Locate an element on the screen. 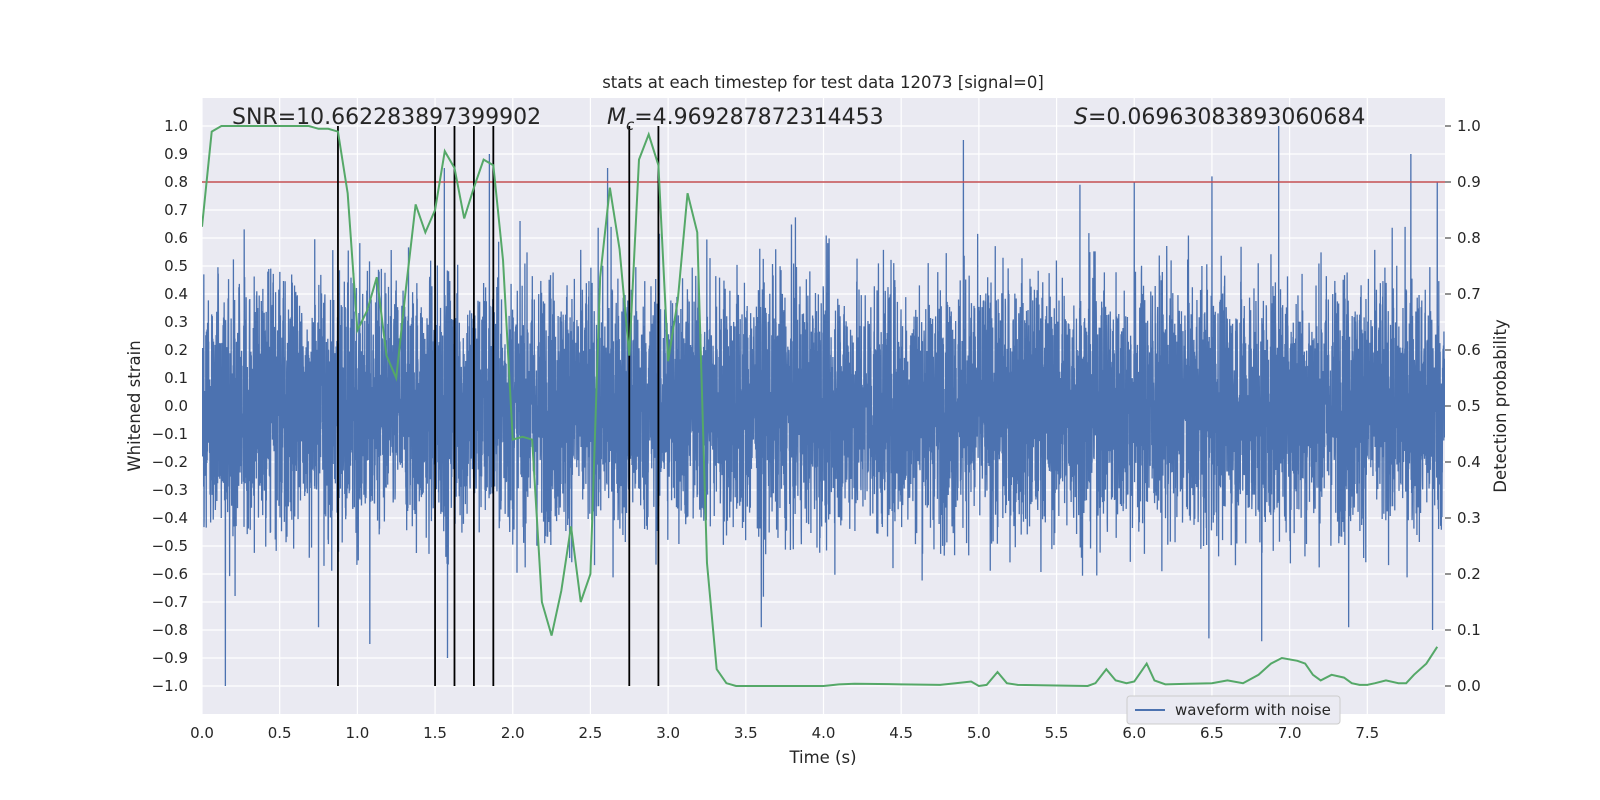 Image resolution: width=1600 pixels, height=800 pixels. y-tick-label: −0.4 is located at coordinates (170, 518).